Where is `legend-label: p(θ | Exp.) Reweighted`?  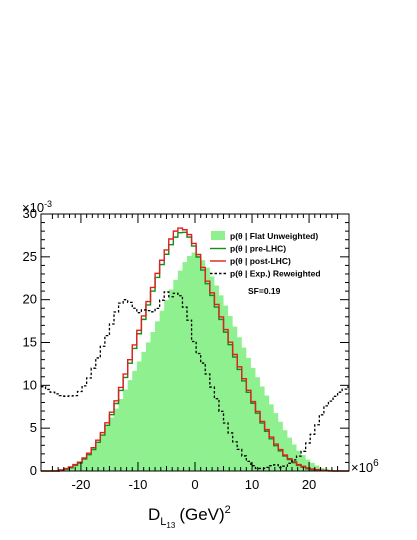 legend-label: p(θ | Exp.) Reweighted is located at coordinates (275, 274).